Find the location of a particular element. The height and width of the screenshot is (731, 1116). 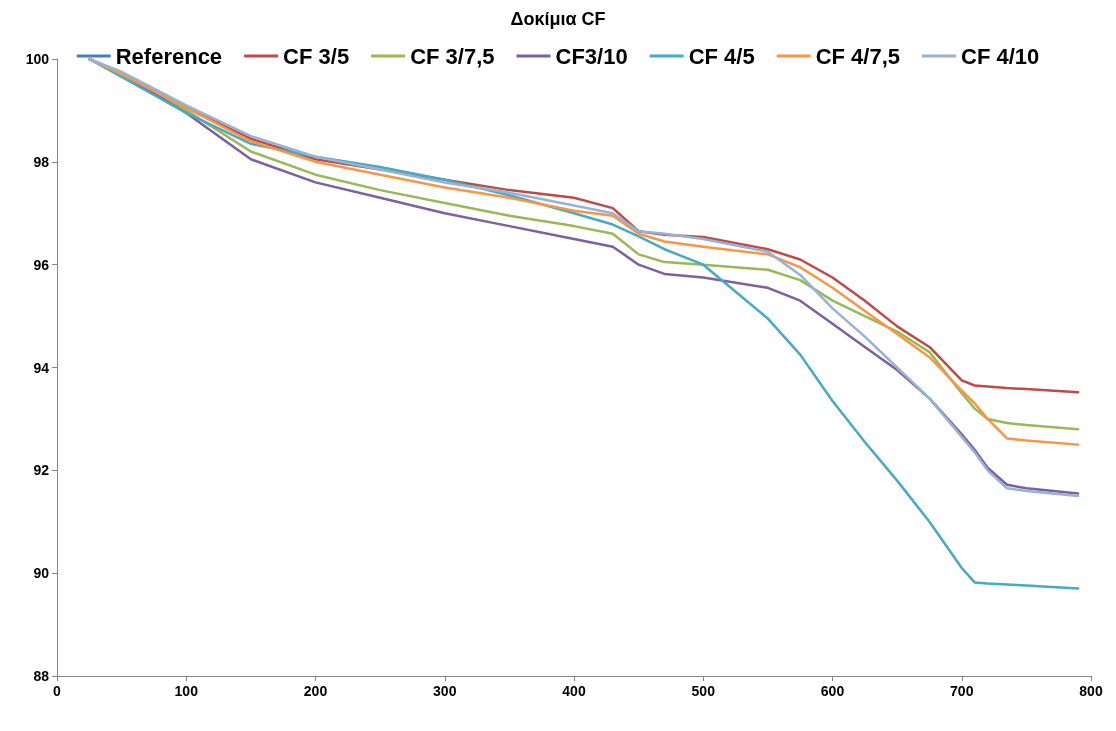

legend-label: CF 4/5 is located at coordinates (721, 56).